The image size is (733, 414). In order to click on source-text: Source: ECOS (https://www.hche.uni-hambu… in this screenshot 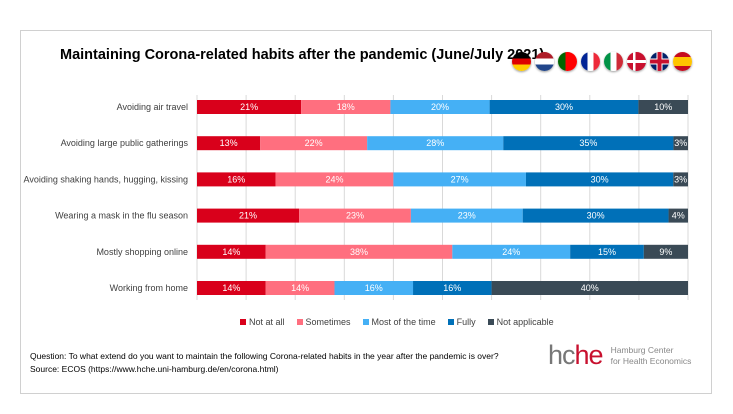, I will do `click(154, 369)`.